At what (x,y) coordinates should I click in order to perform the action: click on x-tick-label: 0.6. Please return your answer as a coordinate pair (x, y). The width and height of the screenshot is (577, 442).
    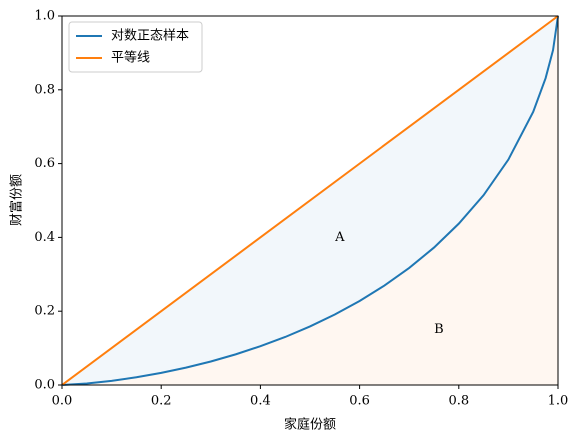
    Looking at the image, I should click on (359, 401).